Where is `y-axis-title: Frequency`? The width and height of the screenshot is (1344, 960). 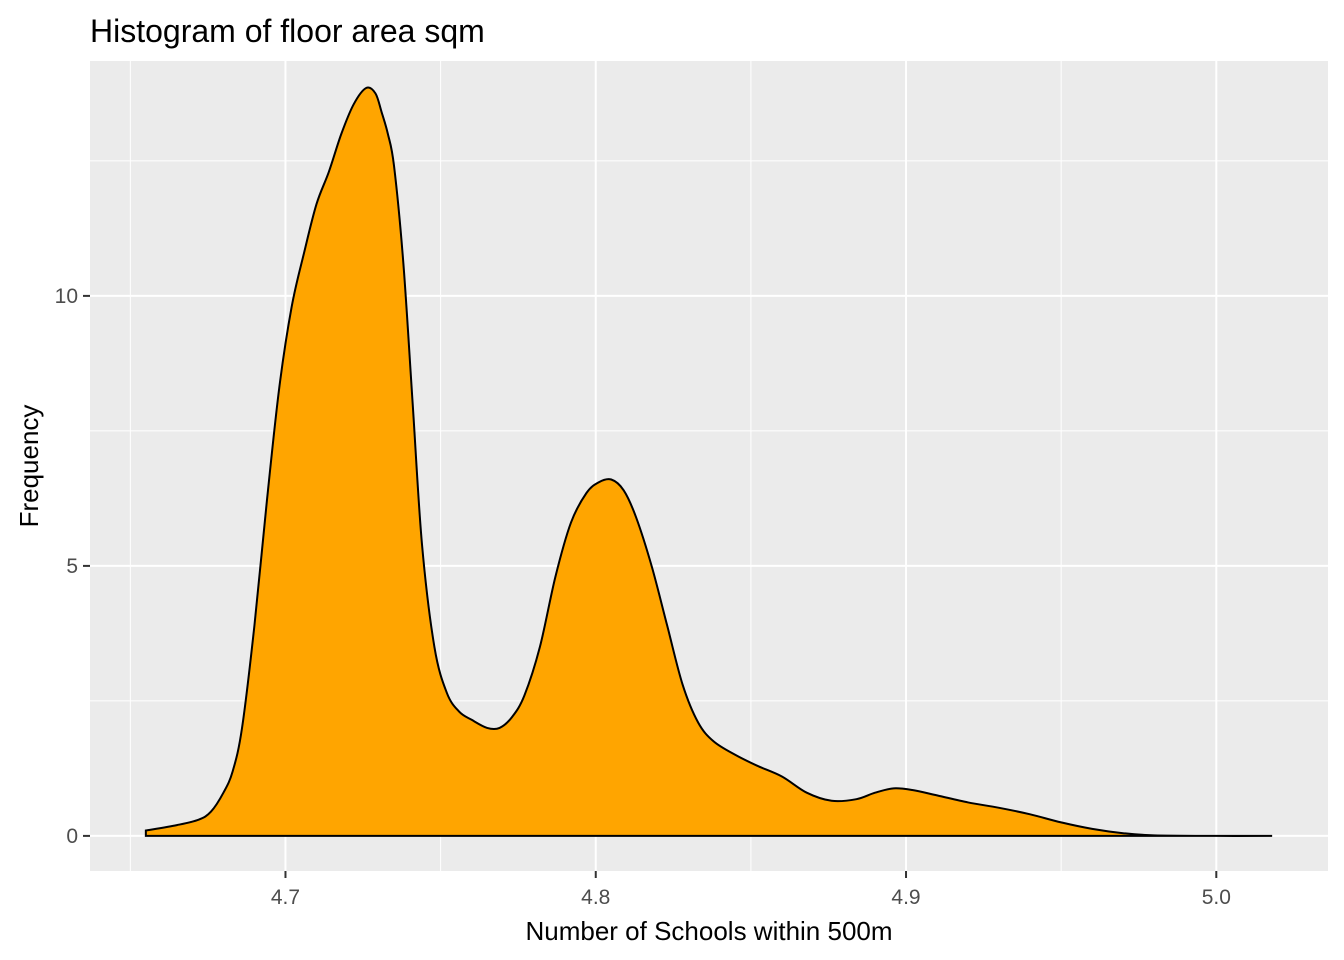 y-axis-title: Frequency is located at coordinates (29, 466).